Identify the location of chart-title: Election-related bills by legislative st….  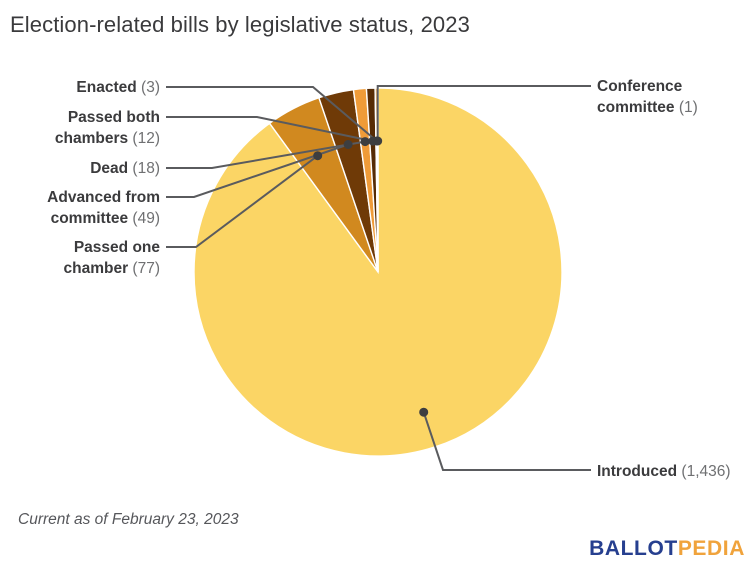
(240, 24).